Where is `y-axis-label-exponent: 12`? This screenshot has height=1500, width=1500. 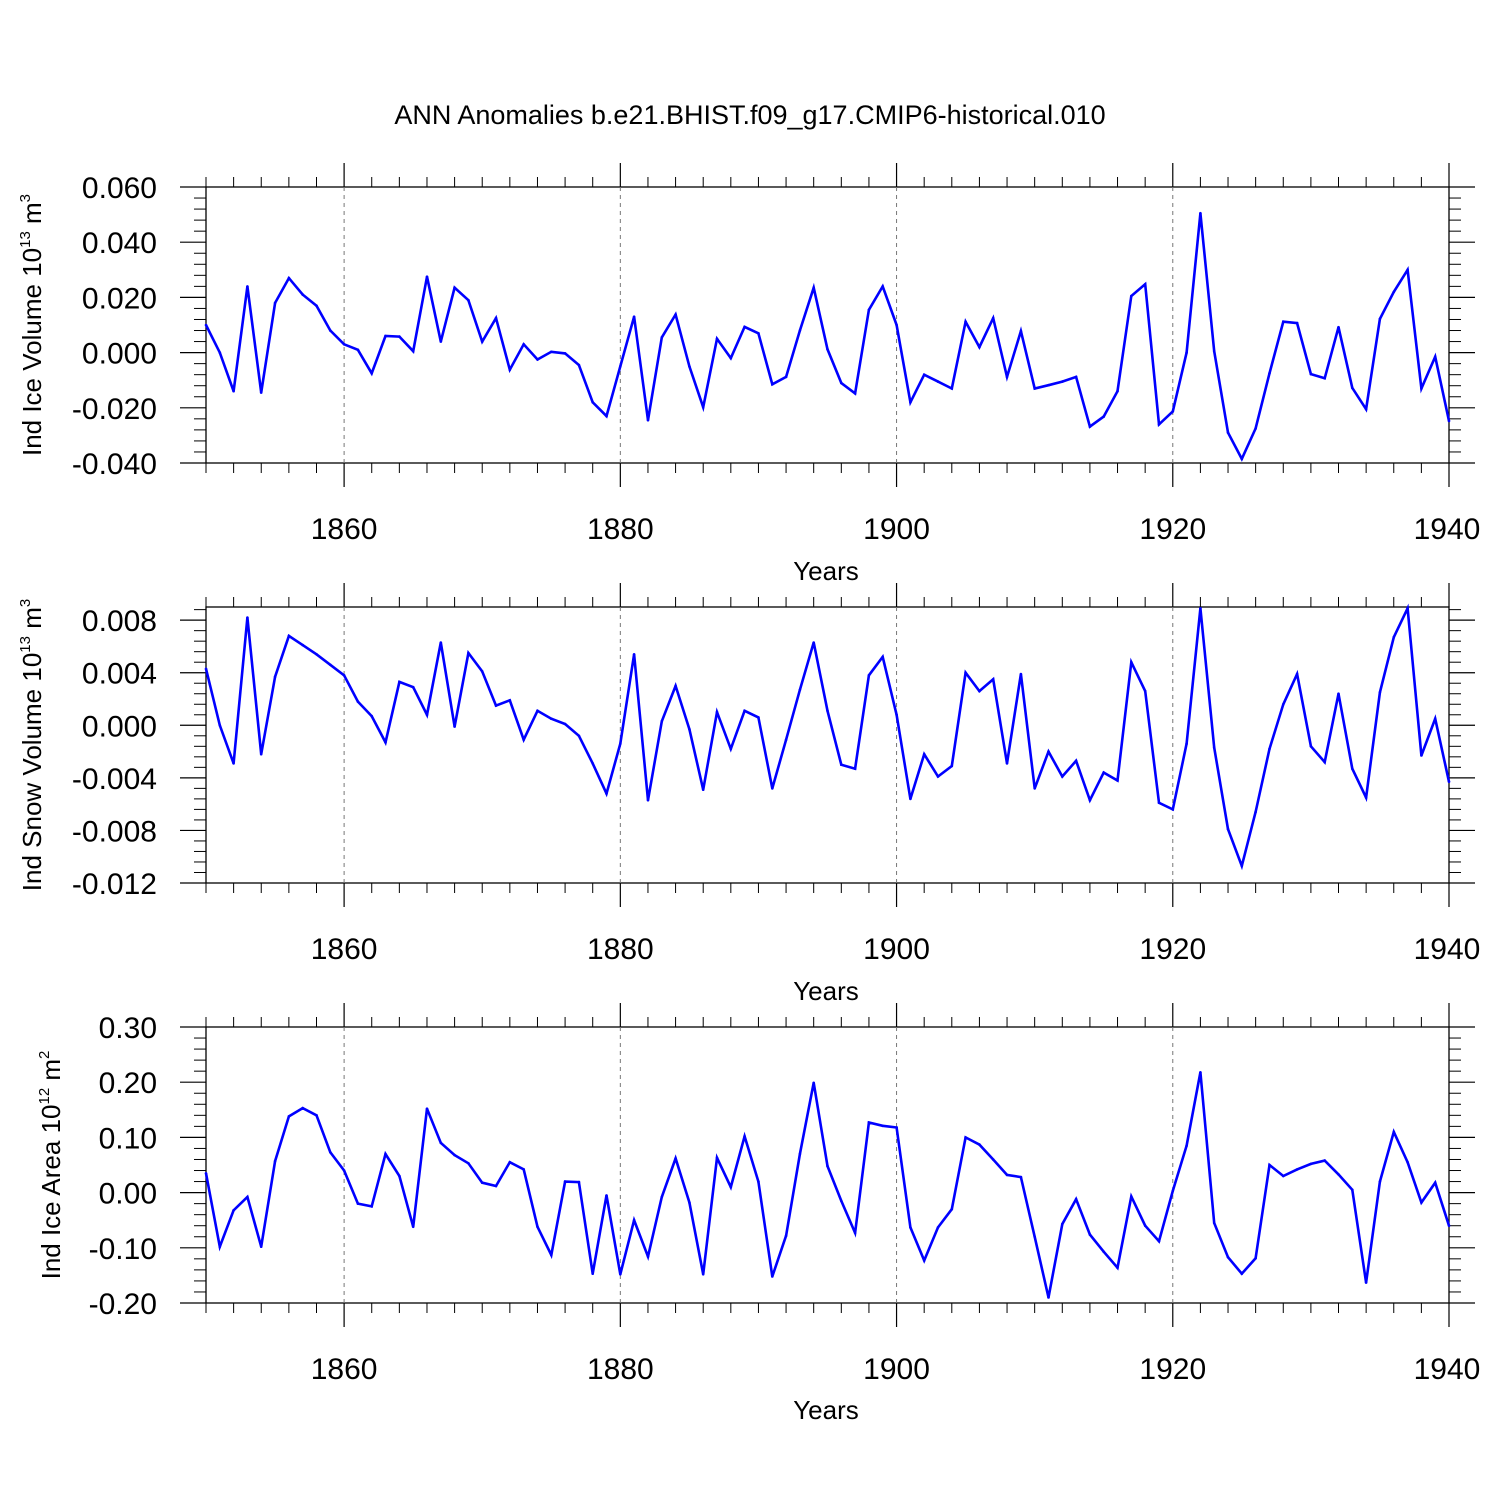 y-axis-label-exponent: 12 is located at coordinates (44, 1096).